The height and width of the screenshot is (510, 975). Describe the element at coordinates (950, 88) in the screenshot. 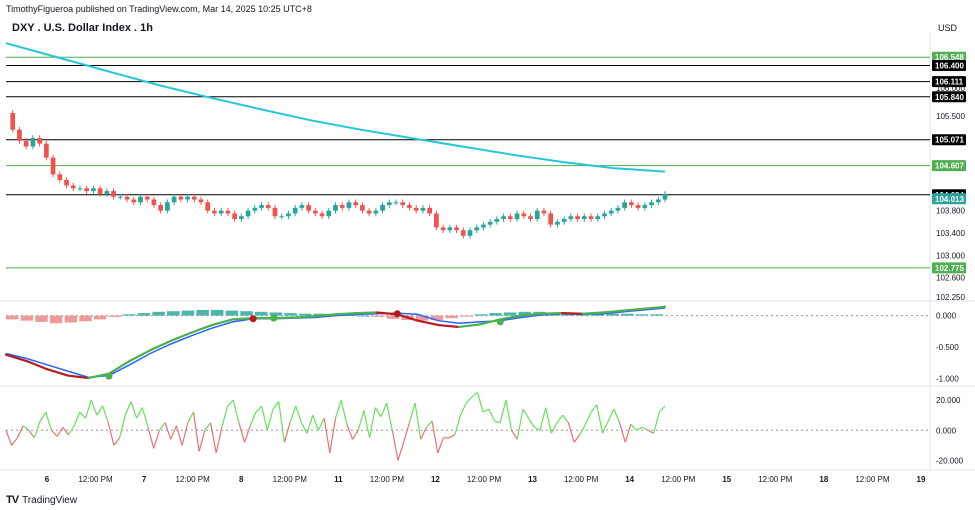

I see `price-axis-tick: 106.000` at that location.